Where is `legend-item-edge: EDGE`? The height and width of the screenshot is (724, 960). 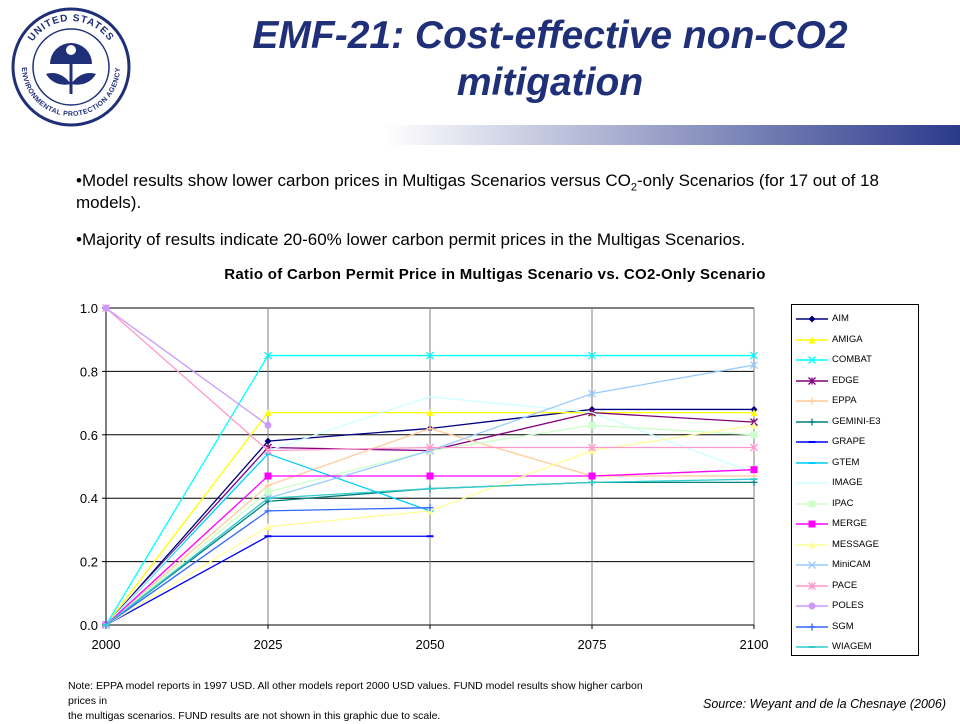 legend-item-edge: EDGE is located at coordinates (855, 381).